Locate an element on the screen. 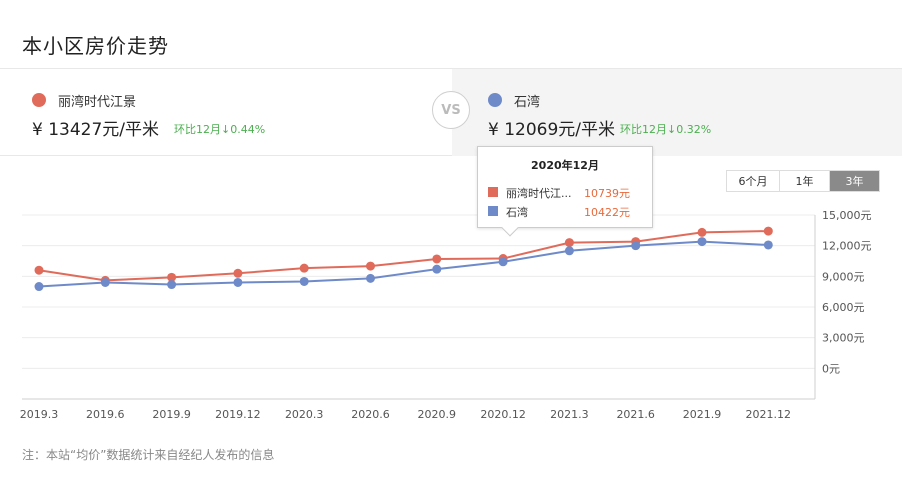 This screenshot has height=482, width=902. tooltip-row-community: 丽湾时代江... 10739元 is located at coordinates (568, 192).